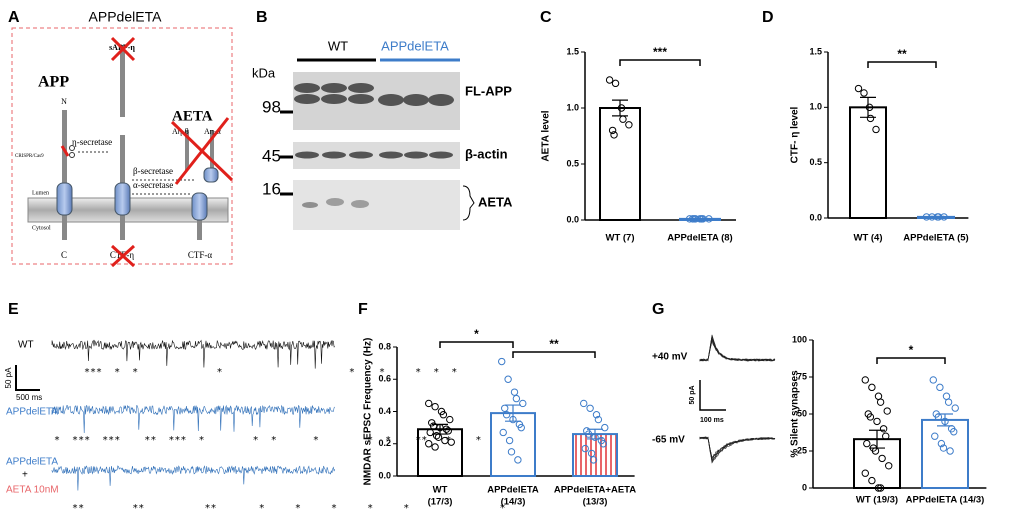 Image resolution: width=1010 pixels, height=519 pixels. I want to click on label: CTF-α, so click(200, 255).